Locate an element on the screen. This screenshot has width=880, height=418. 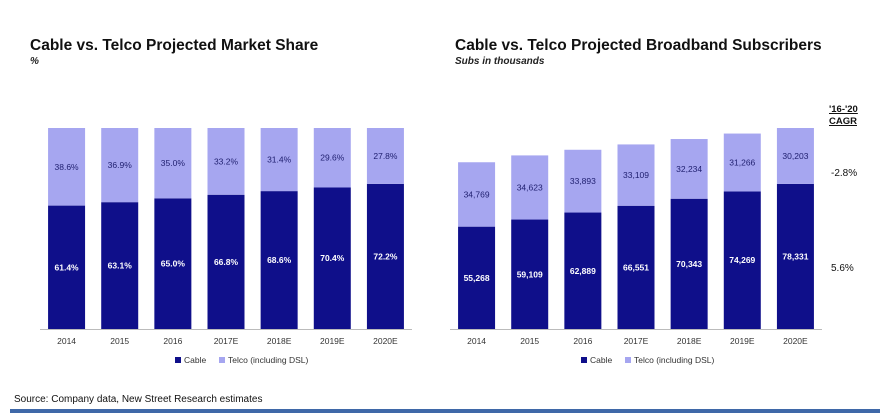
left-label-cable-2018E: 68.6% is located at coordinates (279, 260).